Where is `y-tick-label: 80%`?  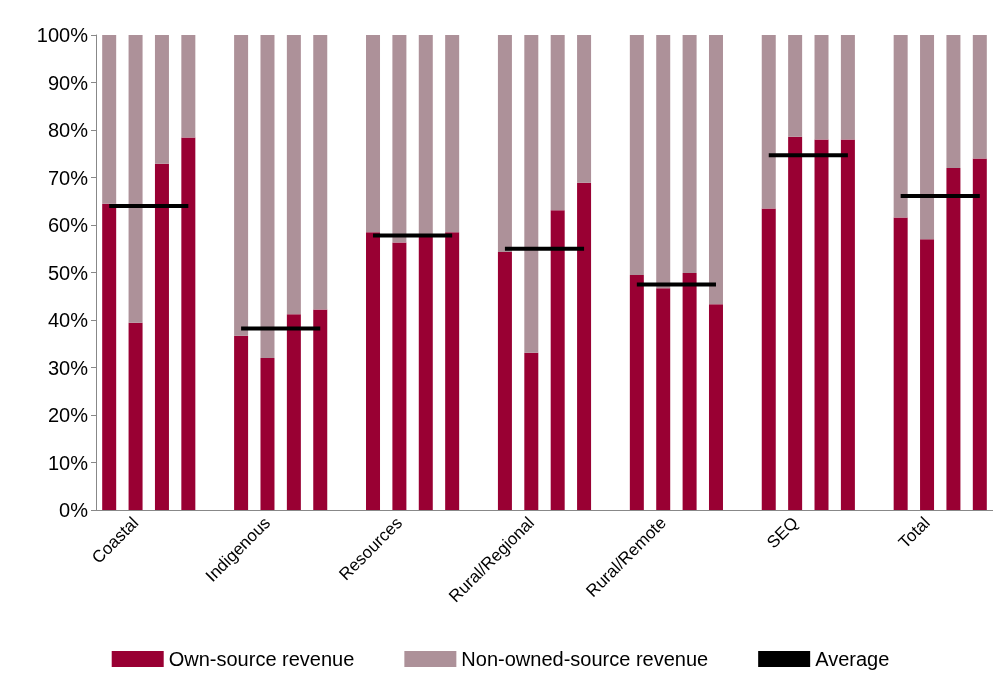 y-tick-label: 80% is located at coordinates (68, 130).